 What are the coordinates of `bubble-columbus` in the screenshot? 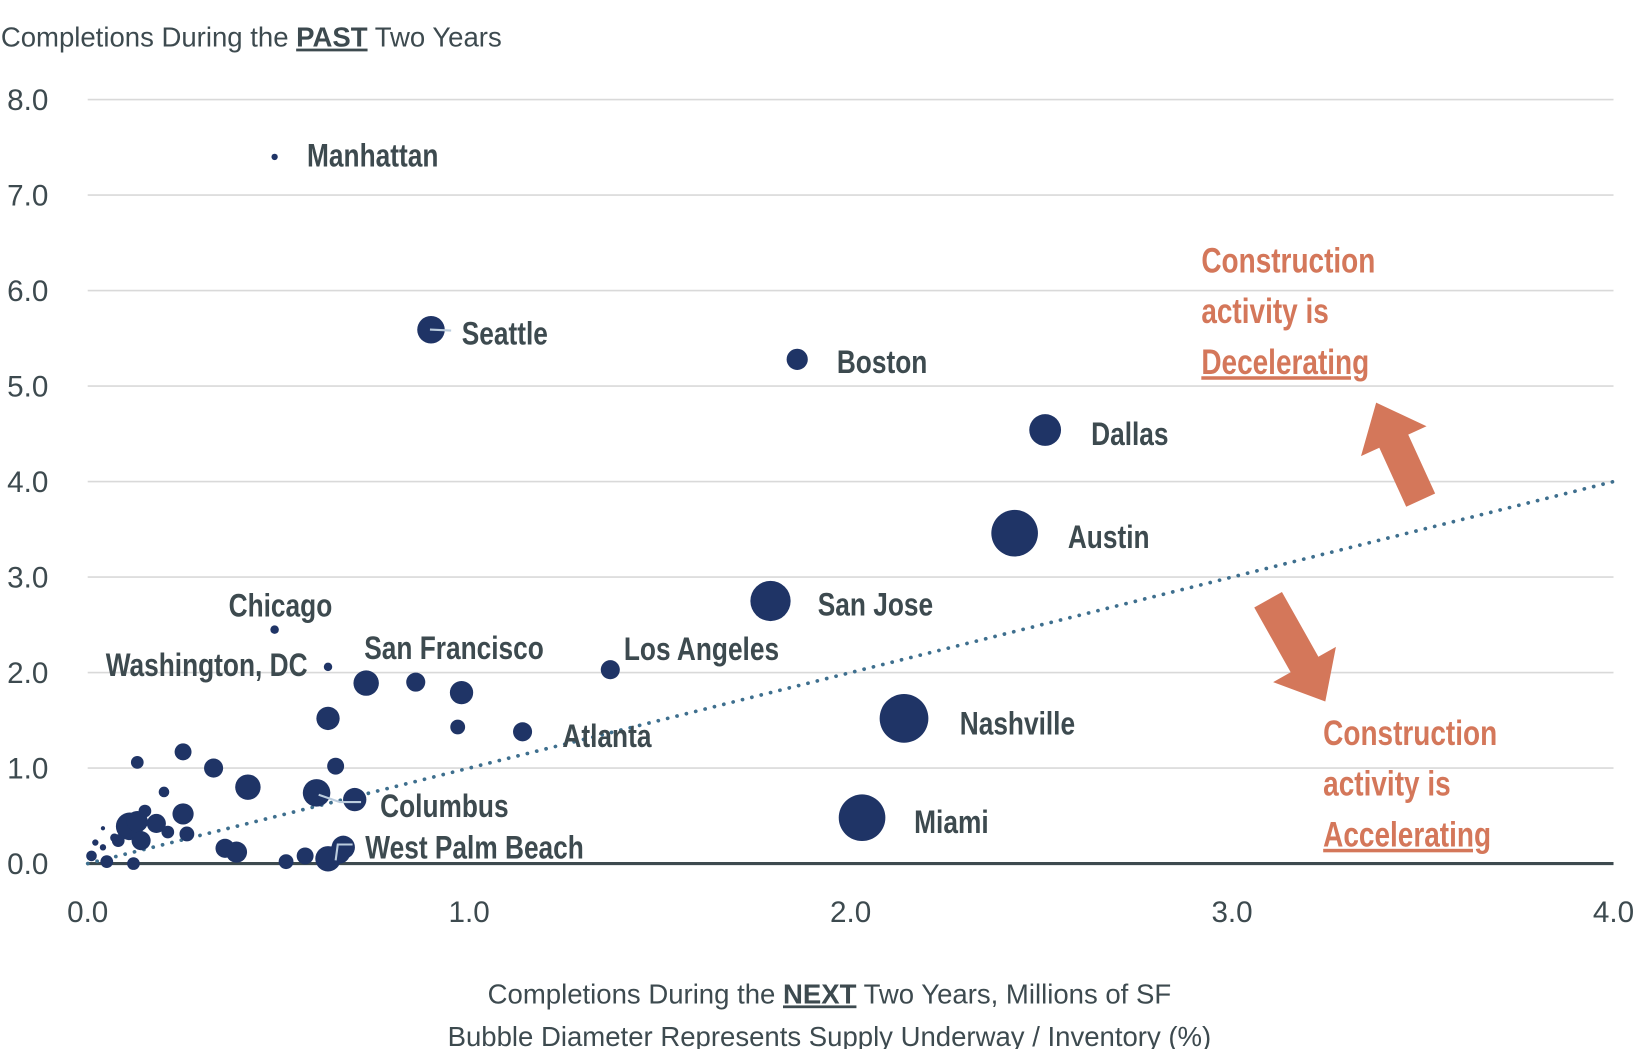 It's located at (355, 799).